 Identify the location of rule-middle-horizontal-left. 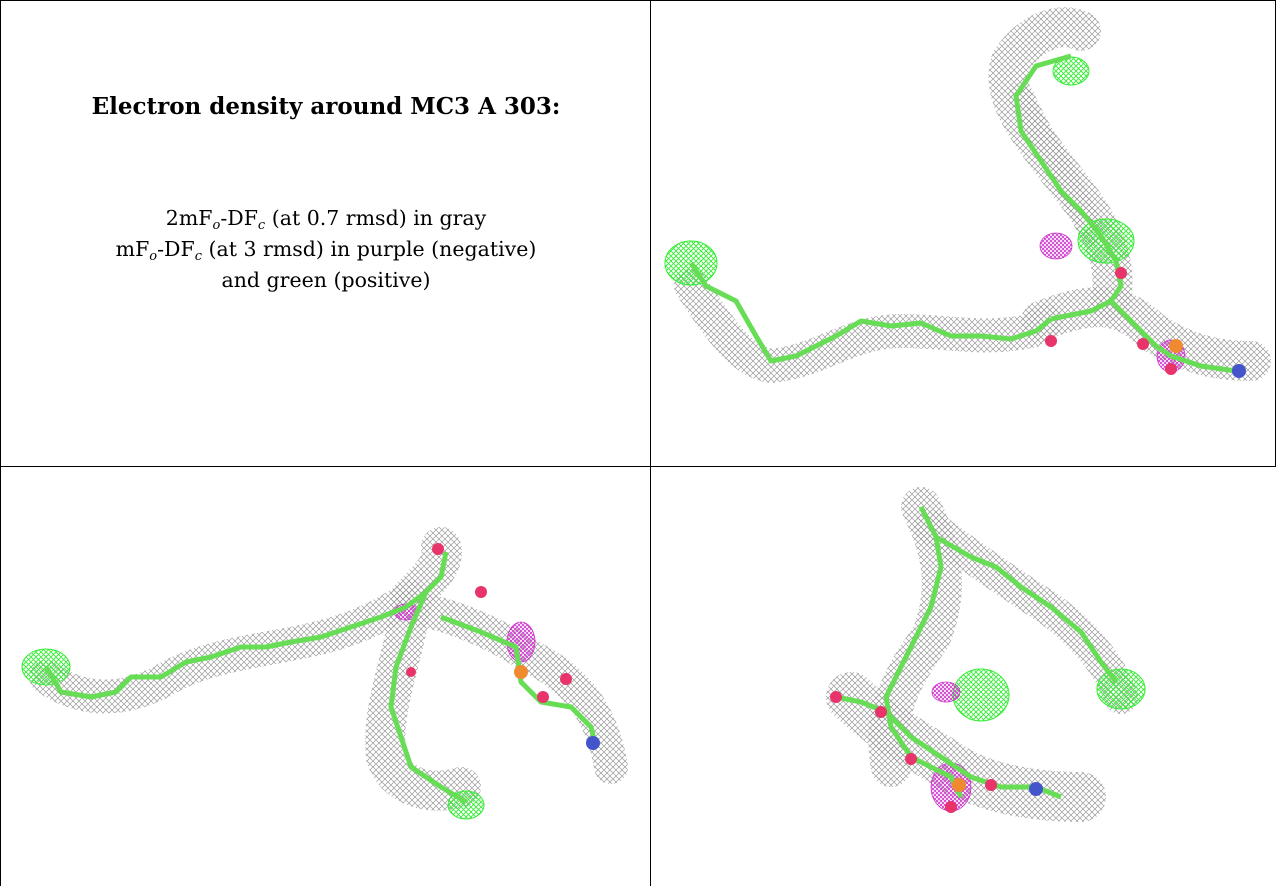
(317, 466).